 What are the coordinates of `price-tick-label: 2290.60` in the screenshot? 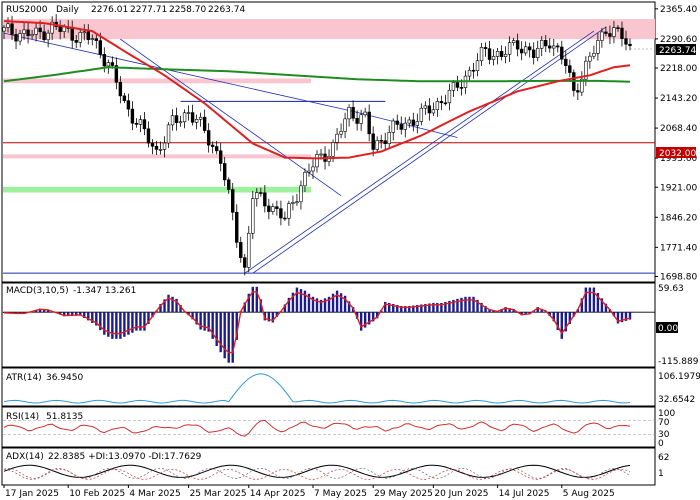 It's located at (678, 40).